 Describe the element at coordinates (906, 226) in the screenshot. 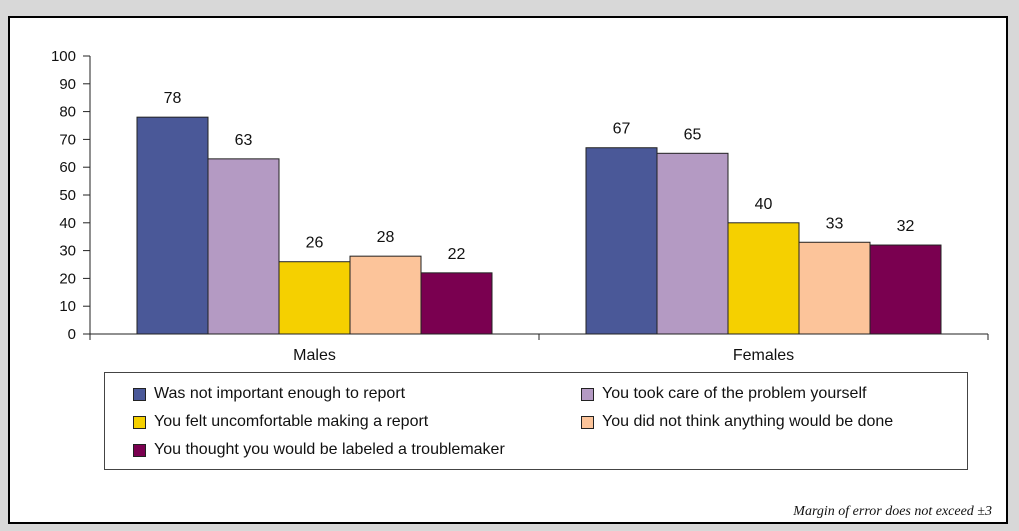

I see `data-label: 32` at that location.